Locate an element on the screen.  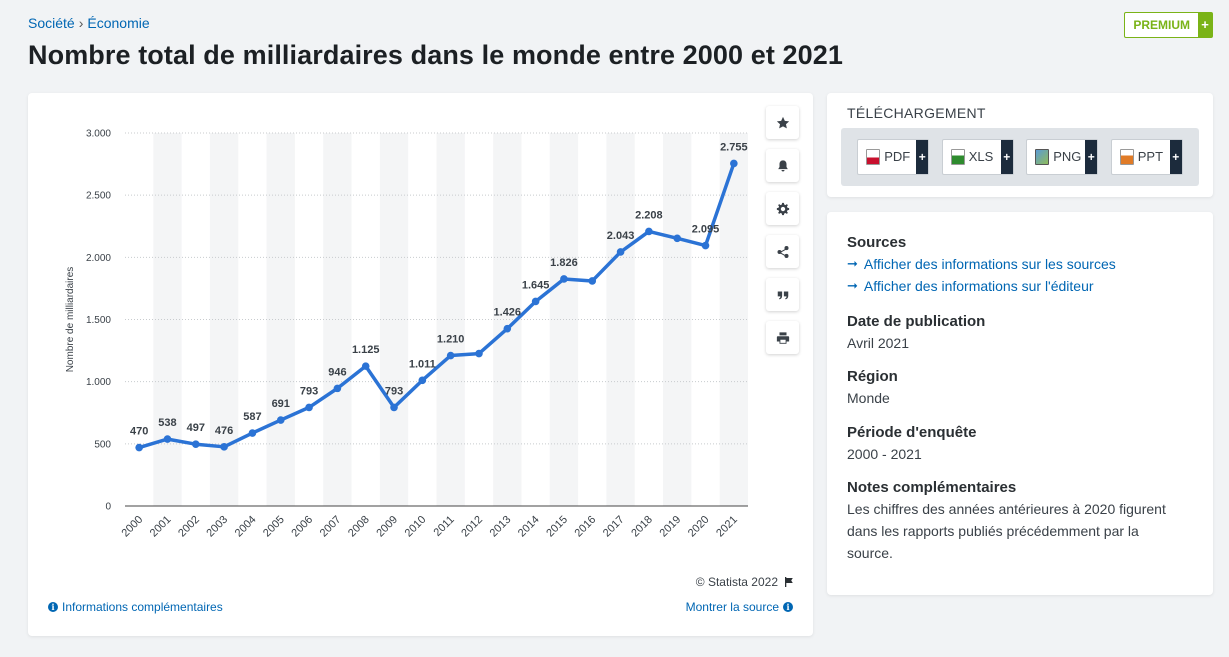
alert-button is located at coordinates (782, 165).